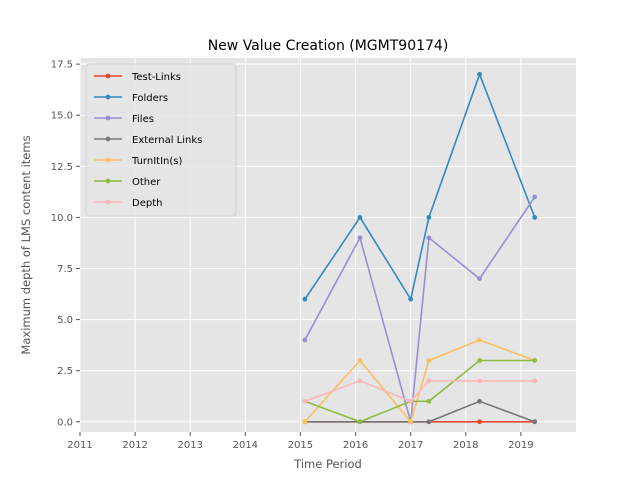  I want to click on y-tick-label: 10.0, so click(62, 218).